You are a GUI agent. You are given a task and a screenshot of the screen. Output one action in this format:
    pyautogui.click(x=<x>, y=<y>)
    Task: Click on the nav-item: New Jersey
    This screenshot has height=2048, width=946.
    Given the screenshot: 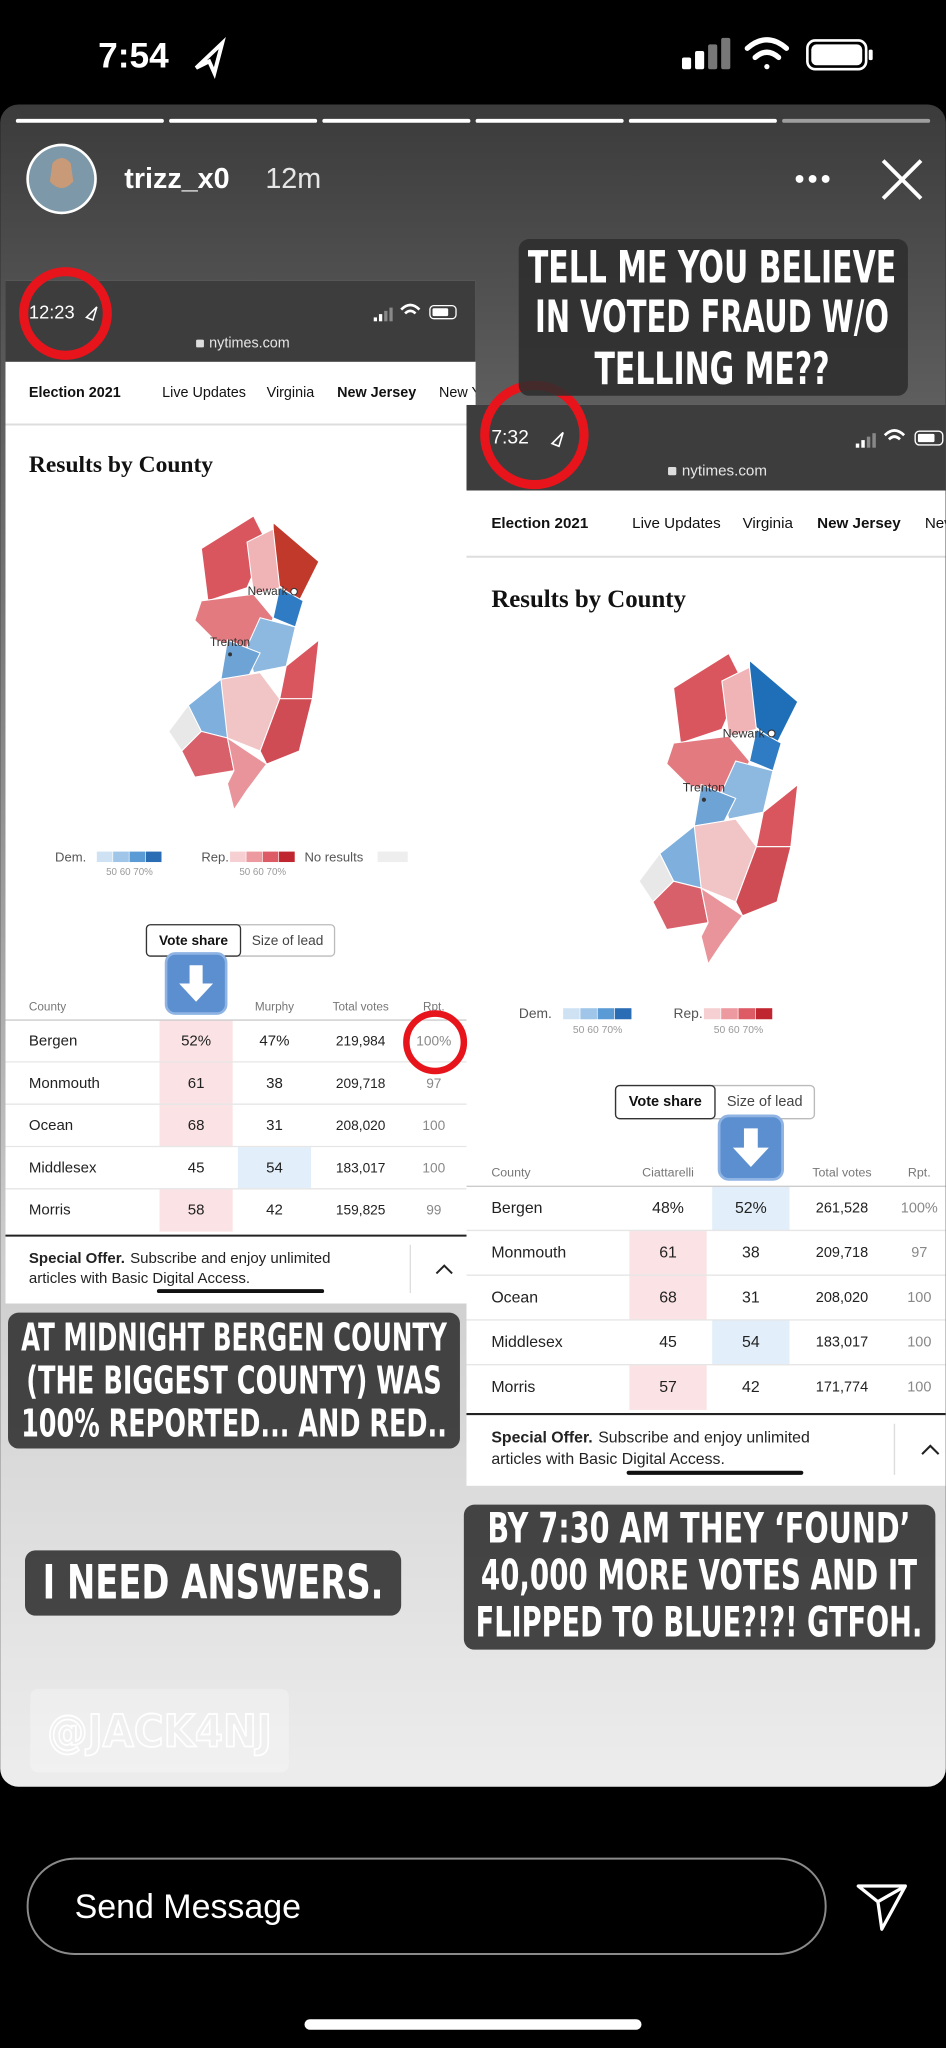 What is the action you would take?
    pyautogui.click(x=376, y=393)
    